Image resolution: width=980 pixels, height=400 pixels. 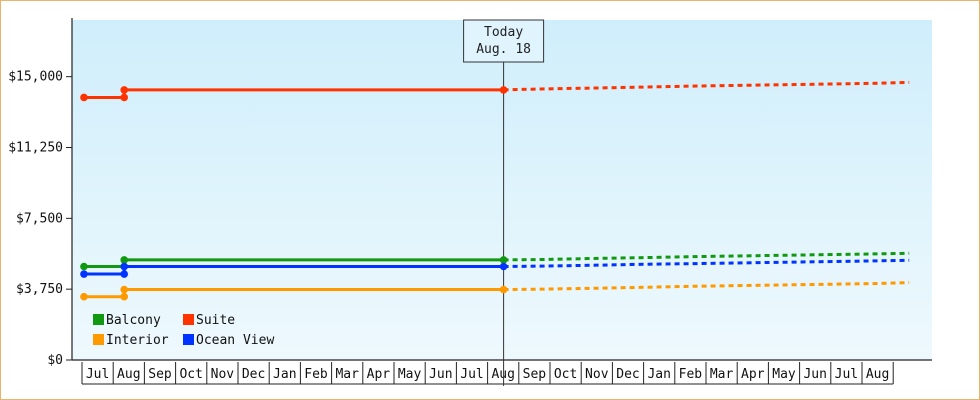 What do you see at coordinates (503, 32) in the screenshot?
I see `today-label: Today` at bounding box center [503, 32].